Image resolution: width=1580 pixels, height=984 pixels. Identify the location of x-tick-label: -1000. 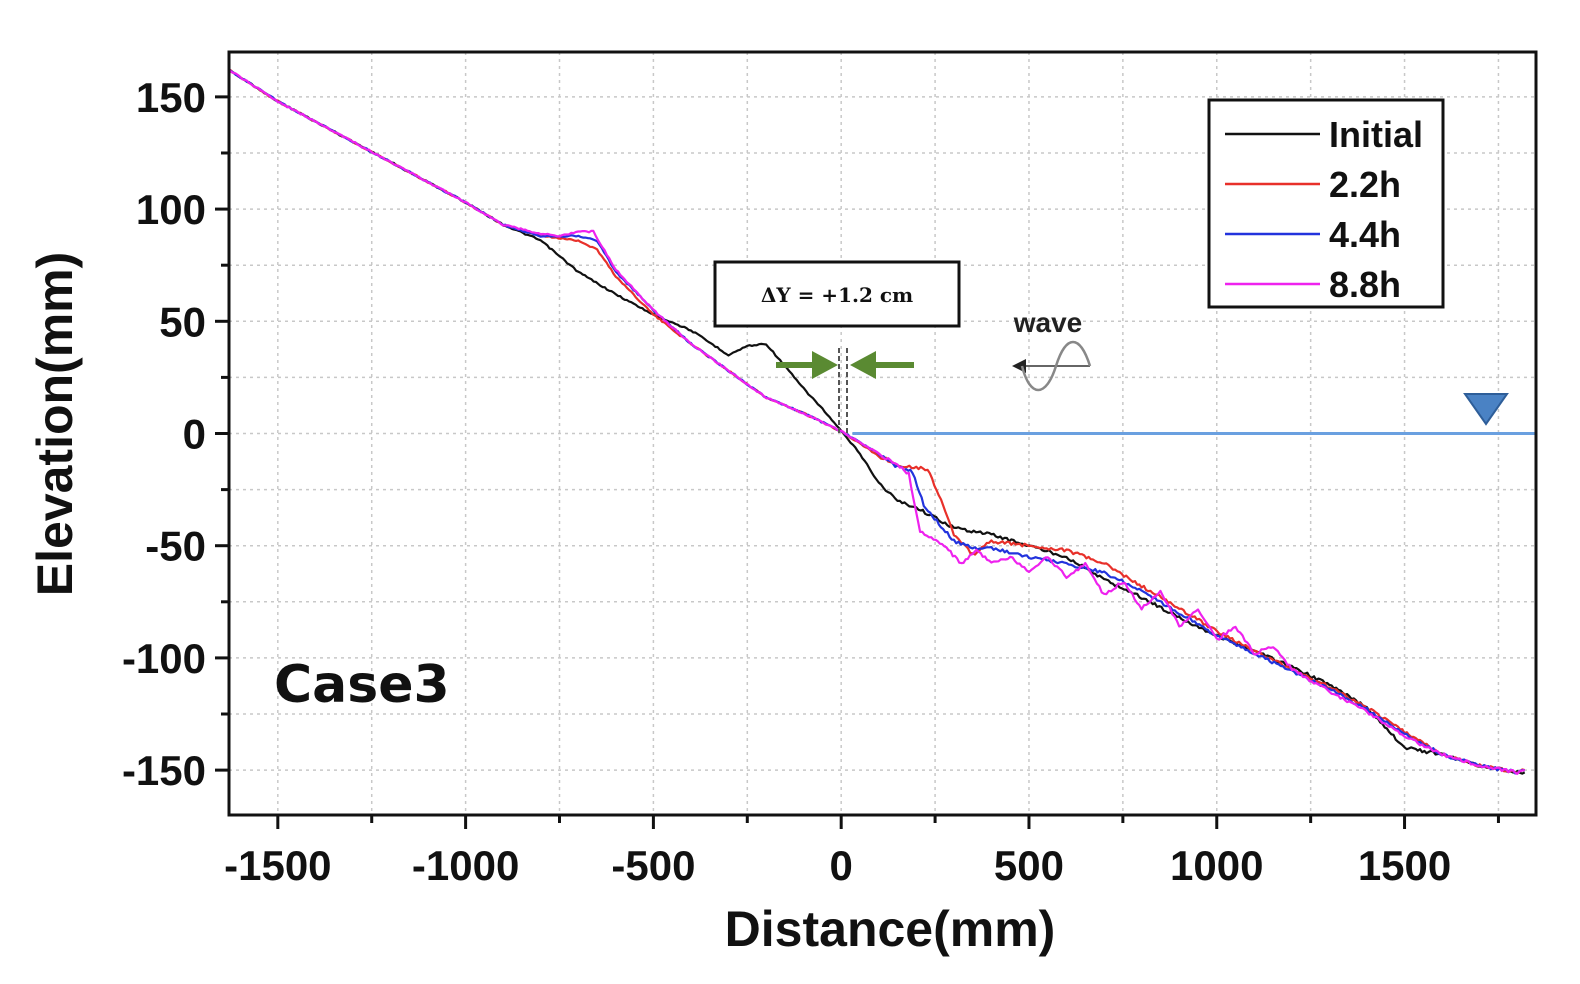
(465, 865).